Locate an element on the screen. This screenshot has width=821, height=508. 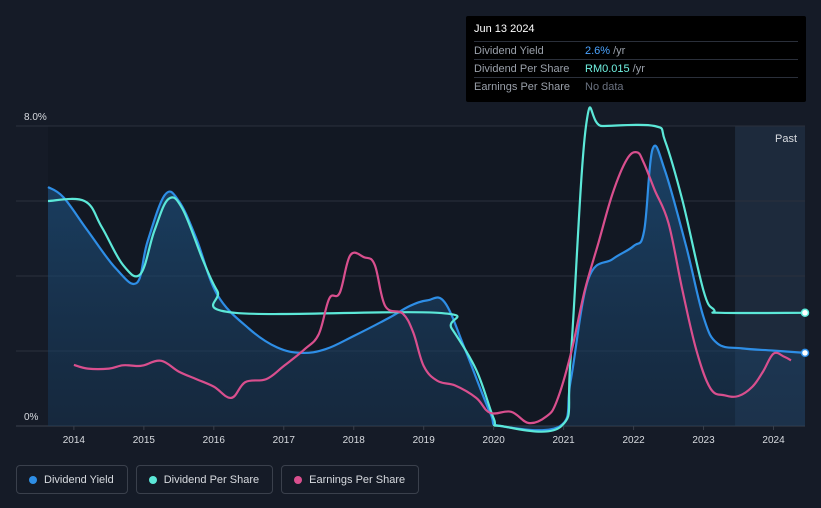
tooltip-date: Jun 13 2024 is located at coordinates (636, 32).